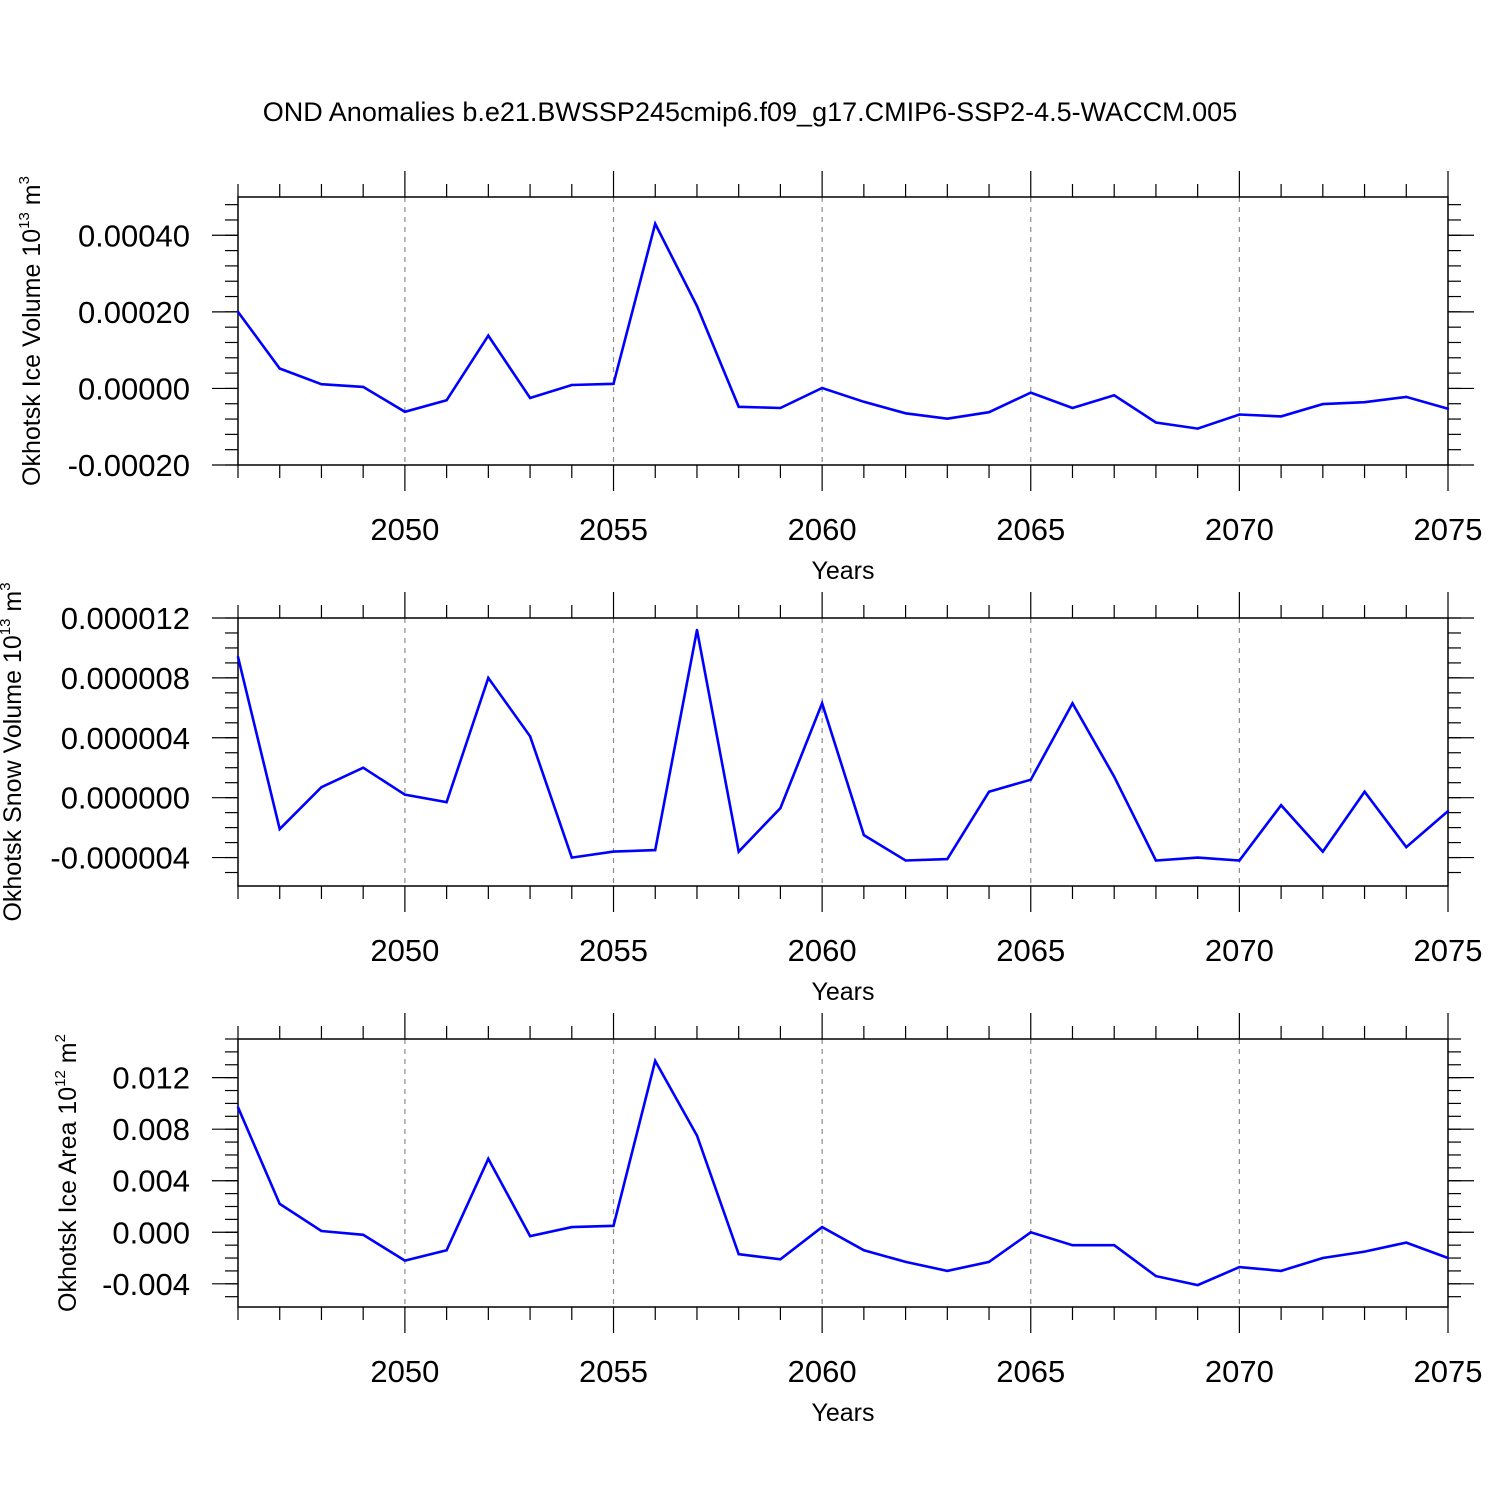 Image resolution: width=1500 pixels, height=1500 pixels. I want to click on y-axis-title-exp: 12, so click(60, 1078).